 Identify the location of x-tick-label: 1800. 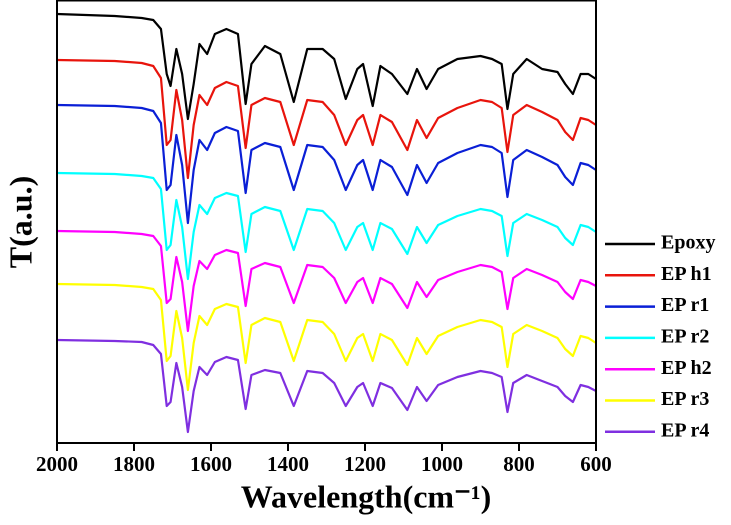
(134, 464).